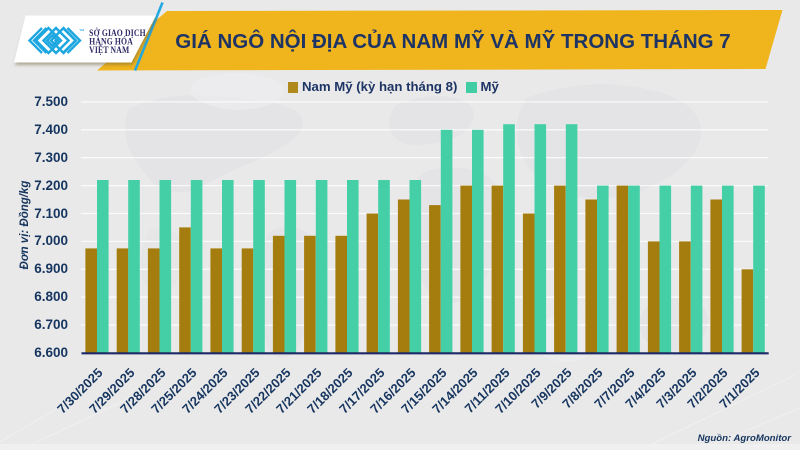  What do you see at coordinates (111, 41) in the screenshot?
I see `svg-text: HÀNG HÓA` at bounding box center [111, 41].